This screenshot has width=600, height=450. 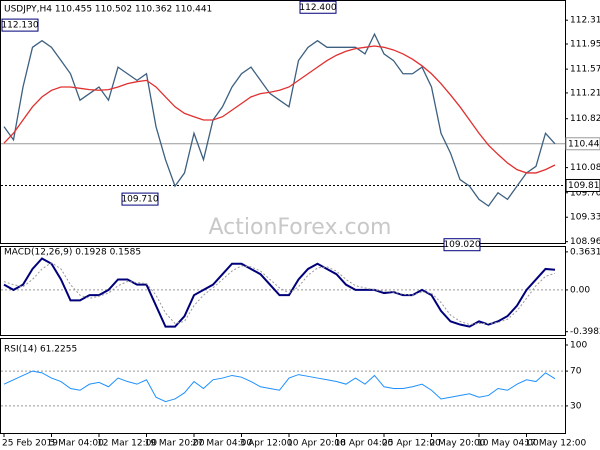 What do you see at coordinates (585, 168) in the screenshot?
I see `y-tick-label: 110.080` at bounding box center [585, 168].